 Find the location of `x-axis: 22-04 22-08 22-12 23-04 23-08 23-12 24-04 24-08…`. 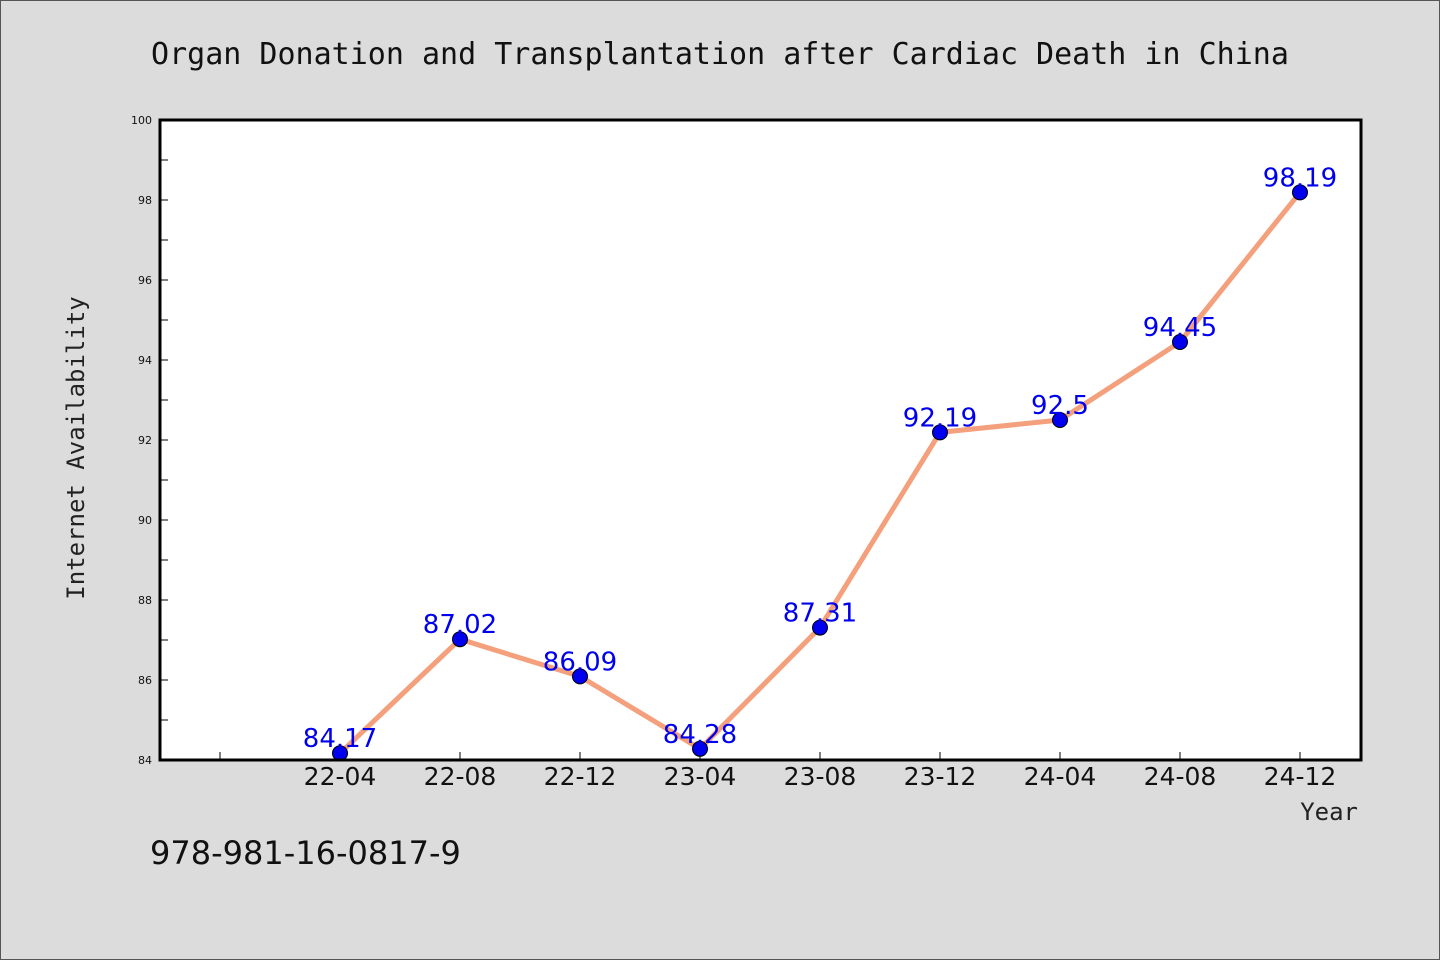

x-axis: 22-04 22-08 22-12 23-04 23-08 23-12 24-04 24-08… is located at coordinates (778, 771).